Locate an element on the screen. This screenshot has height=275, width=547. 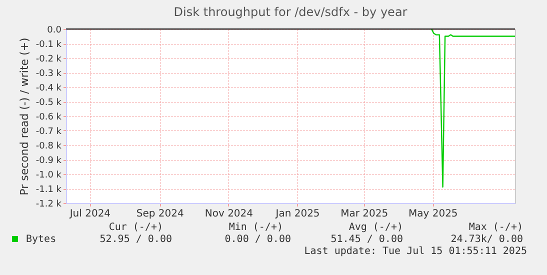
y-tick-label: -0.5 k is located at coordinates (49, 103).